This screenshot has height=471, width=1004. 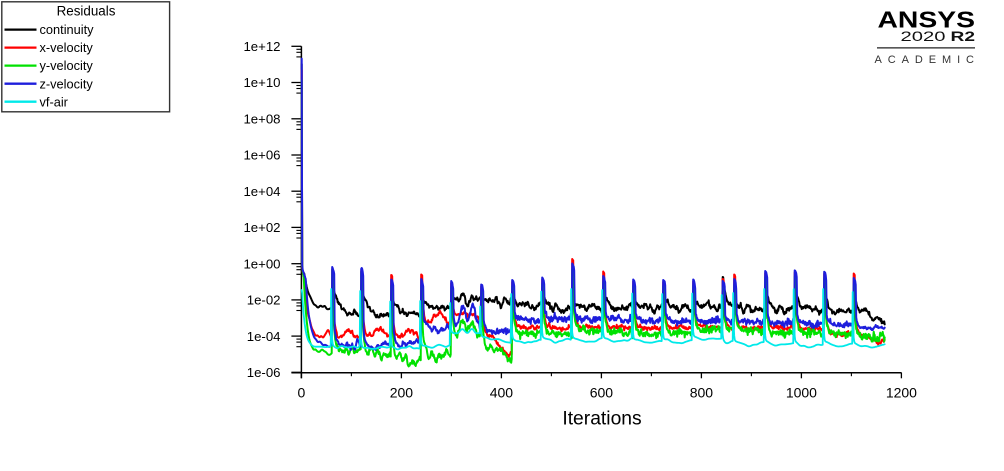 What do you see at coordinates (261, 155) in the screenshot?
I see `svg-text: 1e+06` at bounding box center [261, 155].